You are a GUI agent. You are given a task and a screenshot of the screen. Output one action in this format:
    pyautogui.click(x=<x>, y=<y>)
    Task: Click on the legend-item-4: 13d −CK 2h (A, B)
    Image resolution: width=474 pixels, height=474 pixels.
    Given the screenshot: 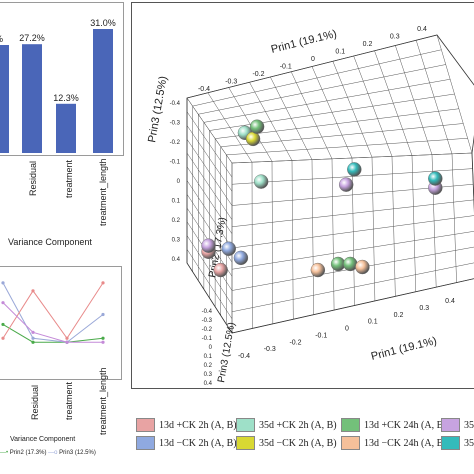 What is the action you would take?
    pyautogui.click(x=186, y=443)
    